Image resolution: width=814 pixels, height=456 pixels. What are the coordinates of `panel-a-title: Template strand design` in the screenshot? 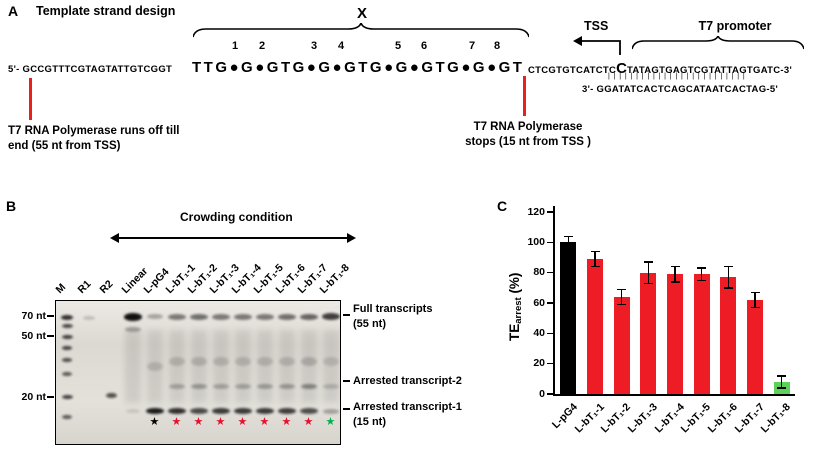 It's located at (106, 11).